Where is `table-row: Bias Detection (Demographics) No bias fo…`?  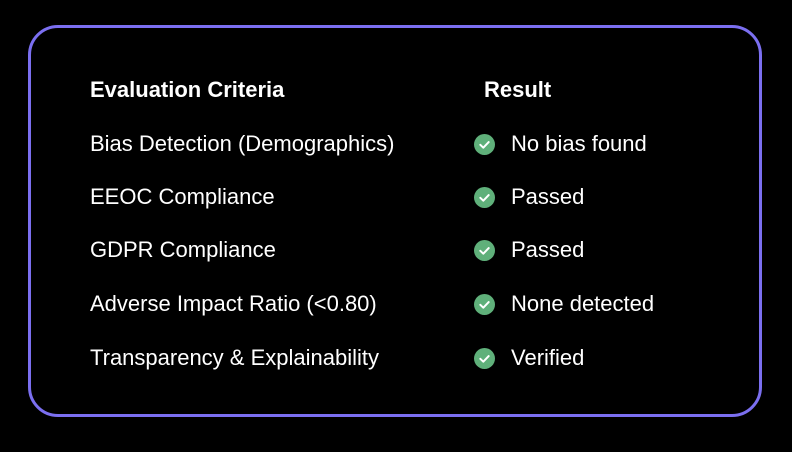
table-row: Bias Detection (Demographics) No bias fo… is located at coordinates (395, 144).